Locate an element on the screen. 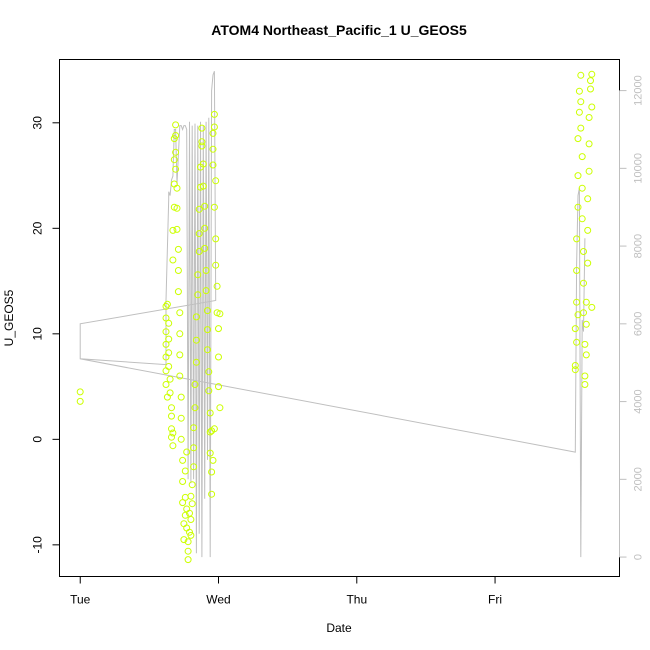 The image size is (650, 650). y2-tick-label: 2000 is located at coordinates (639, 479).